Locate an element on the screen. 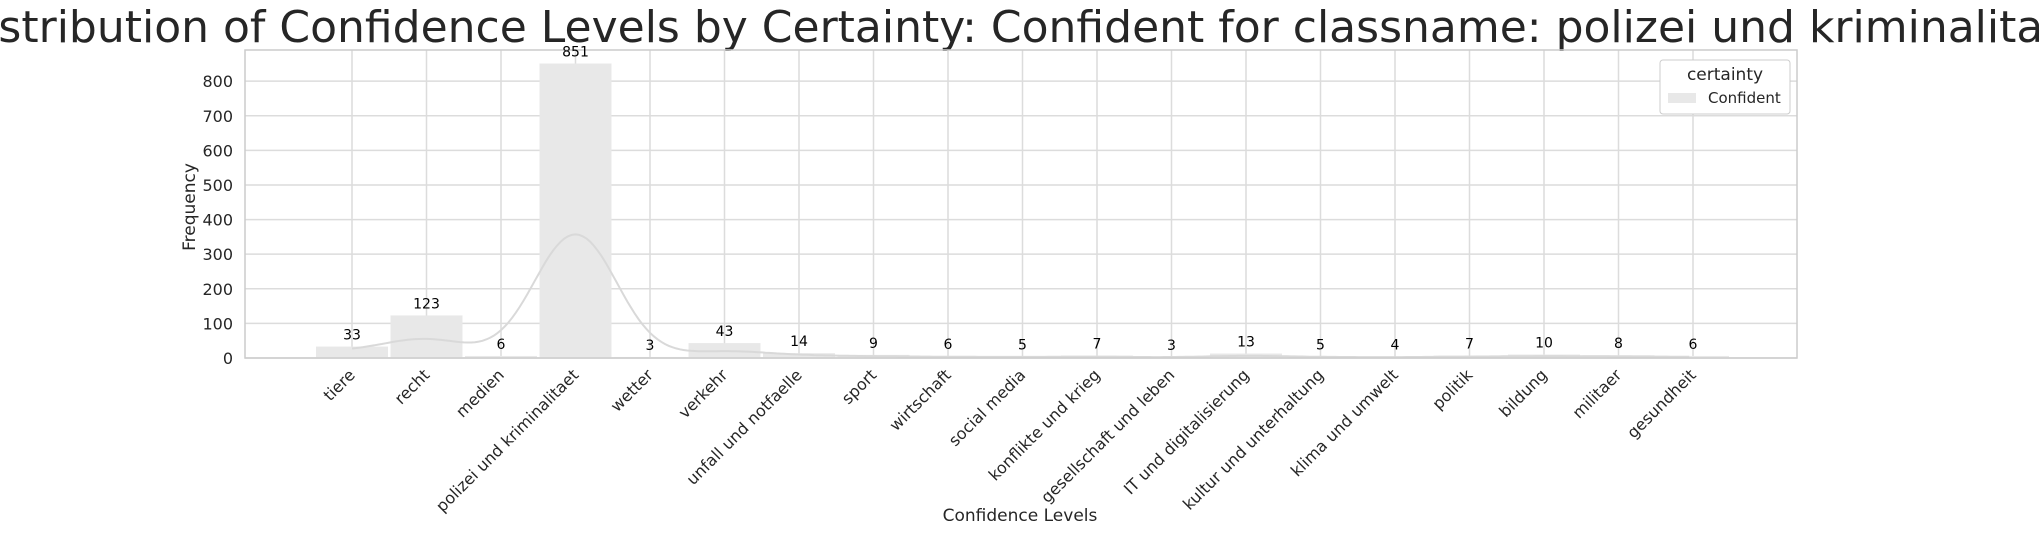 The image size is (2039, 535). y-tick-label: 500 is located at coordinates (217, 185).